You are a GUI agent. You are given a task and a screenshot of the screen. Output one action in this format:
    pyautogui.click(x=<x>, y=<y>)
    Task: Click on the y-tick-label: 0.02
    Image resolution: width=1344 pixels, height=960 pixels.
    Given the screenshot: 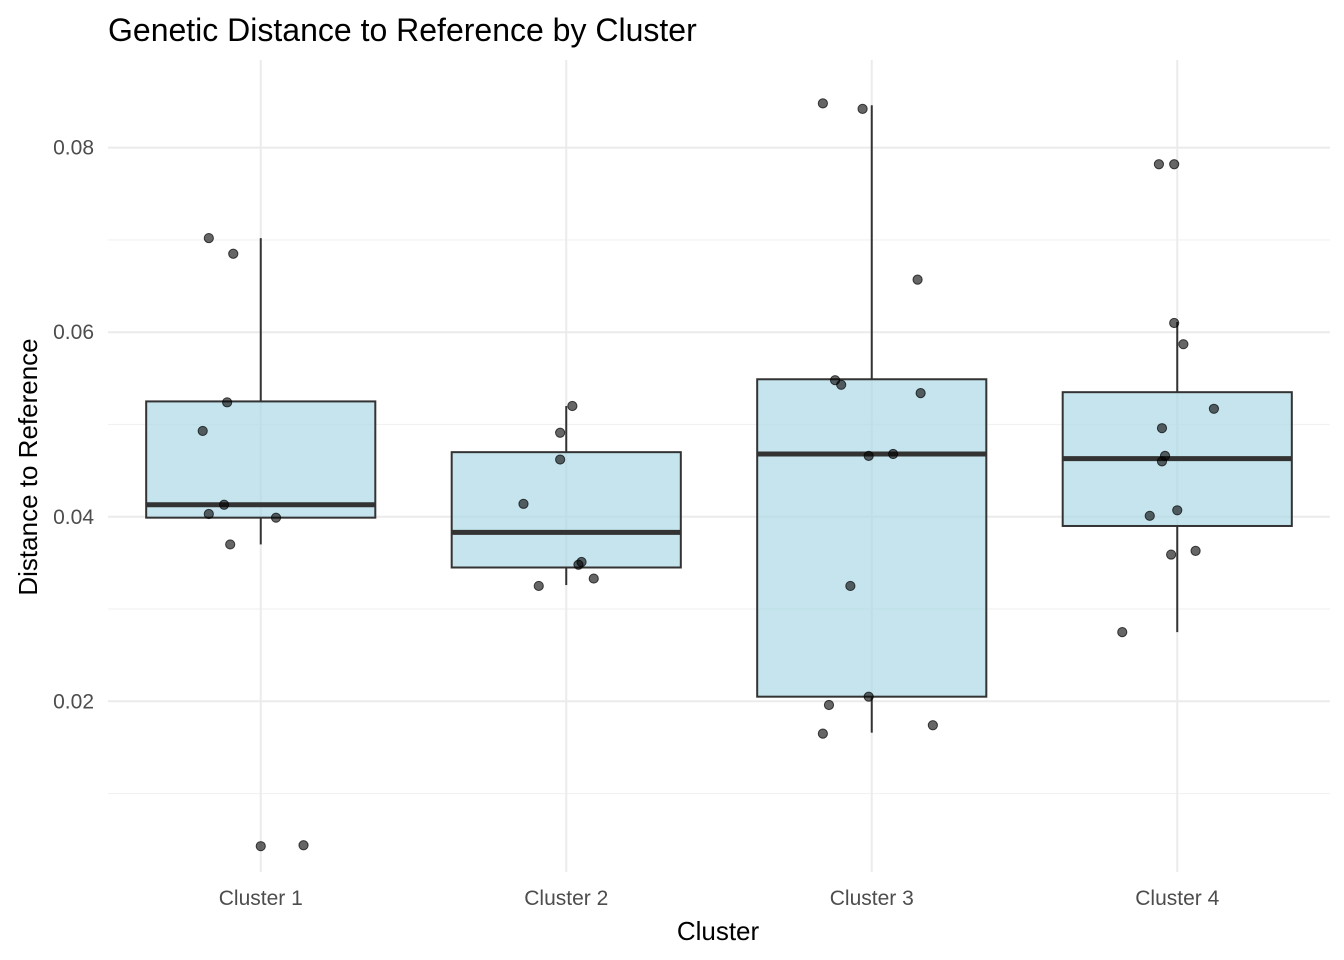 What is the action you would take?
    pyautogui.click(x=73, y=701)
    